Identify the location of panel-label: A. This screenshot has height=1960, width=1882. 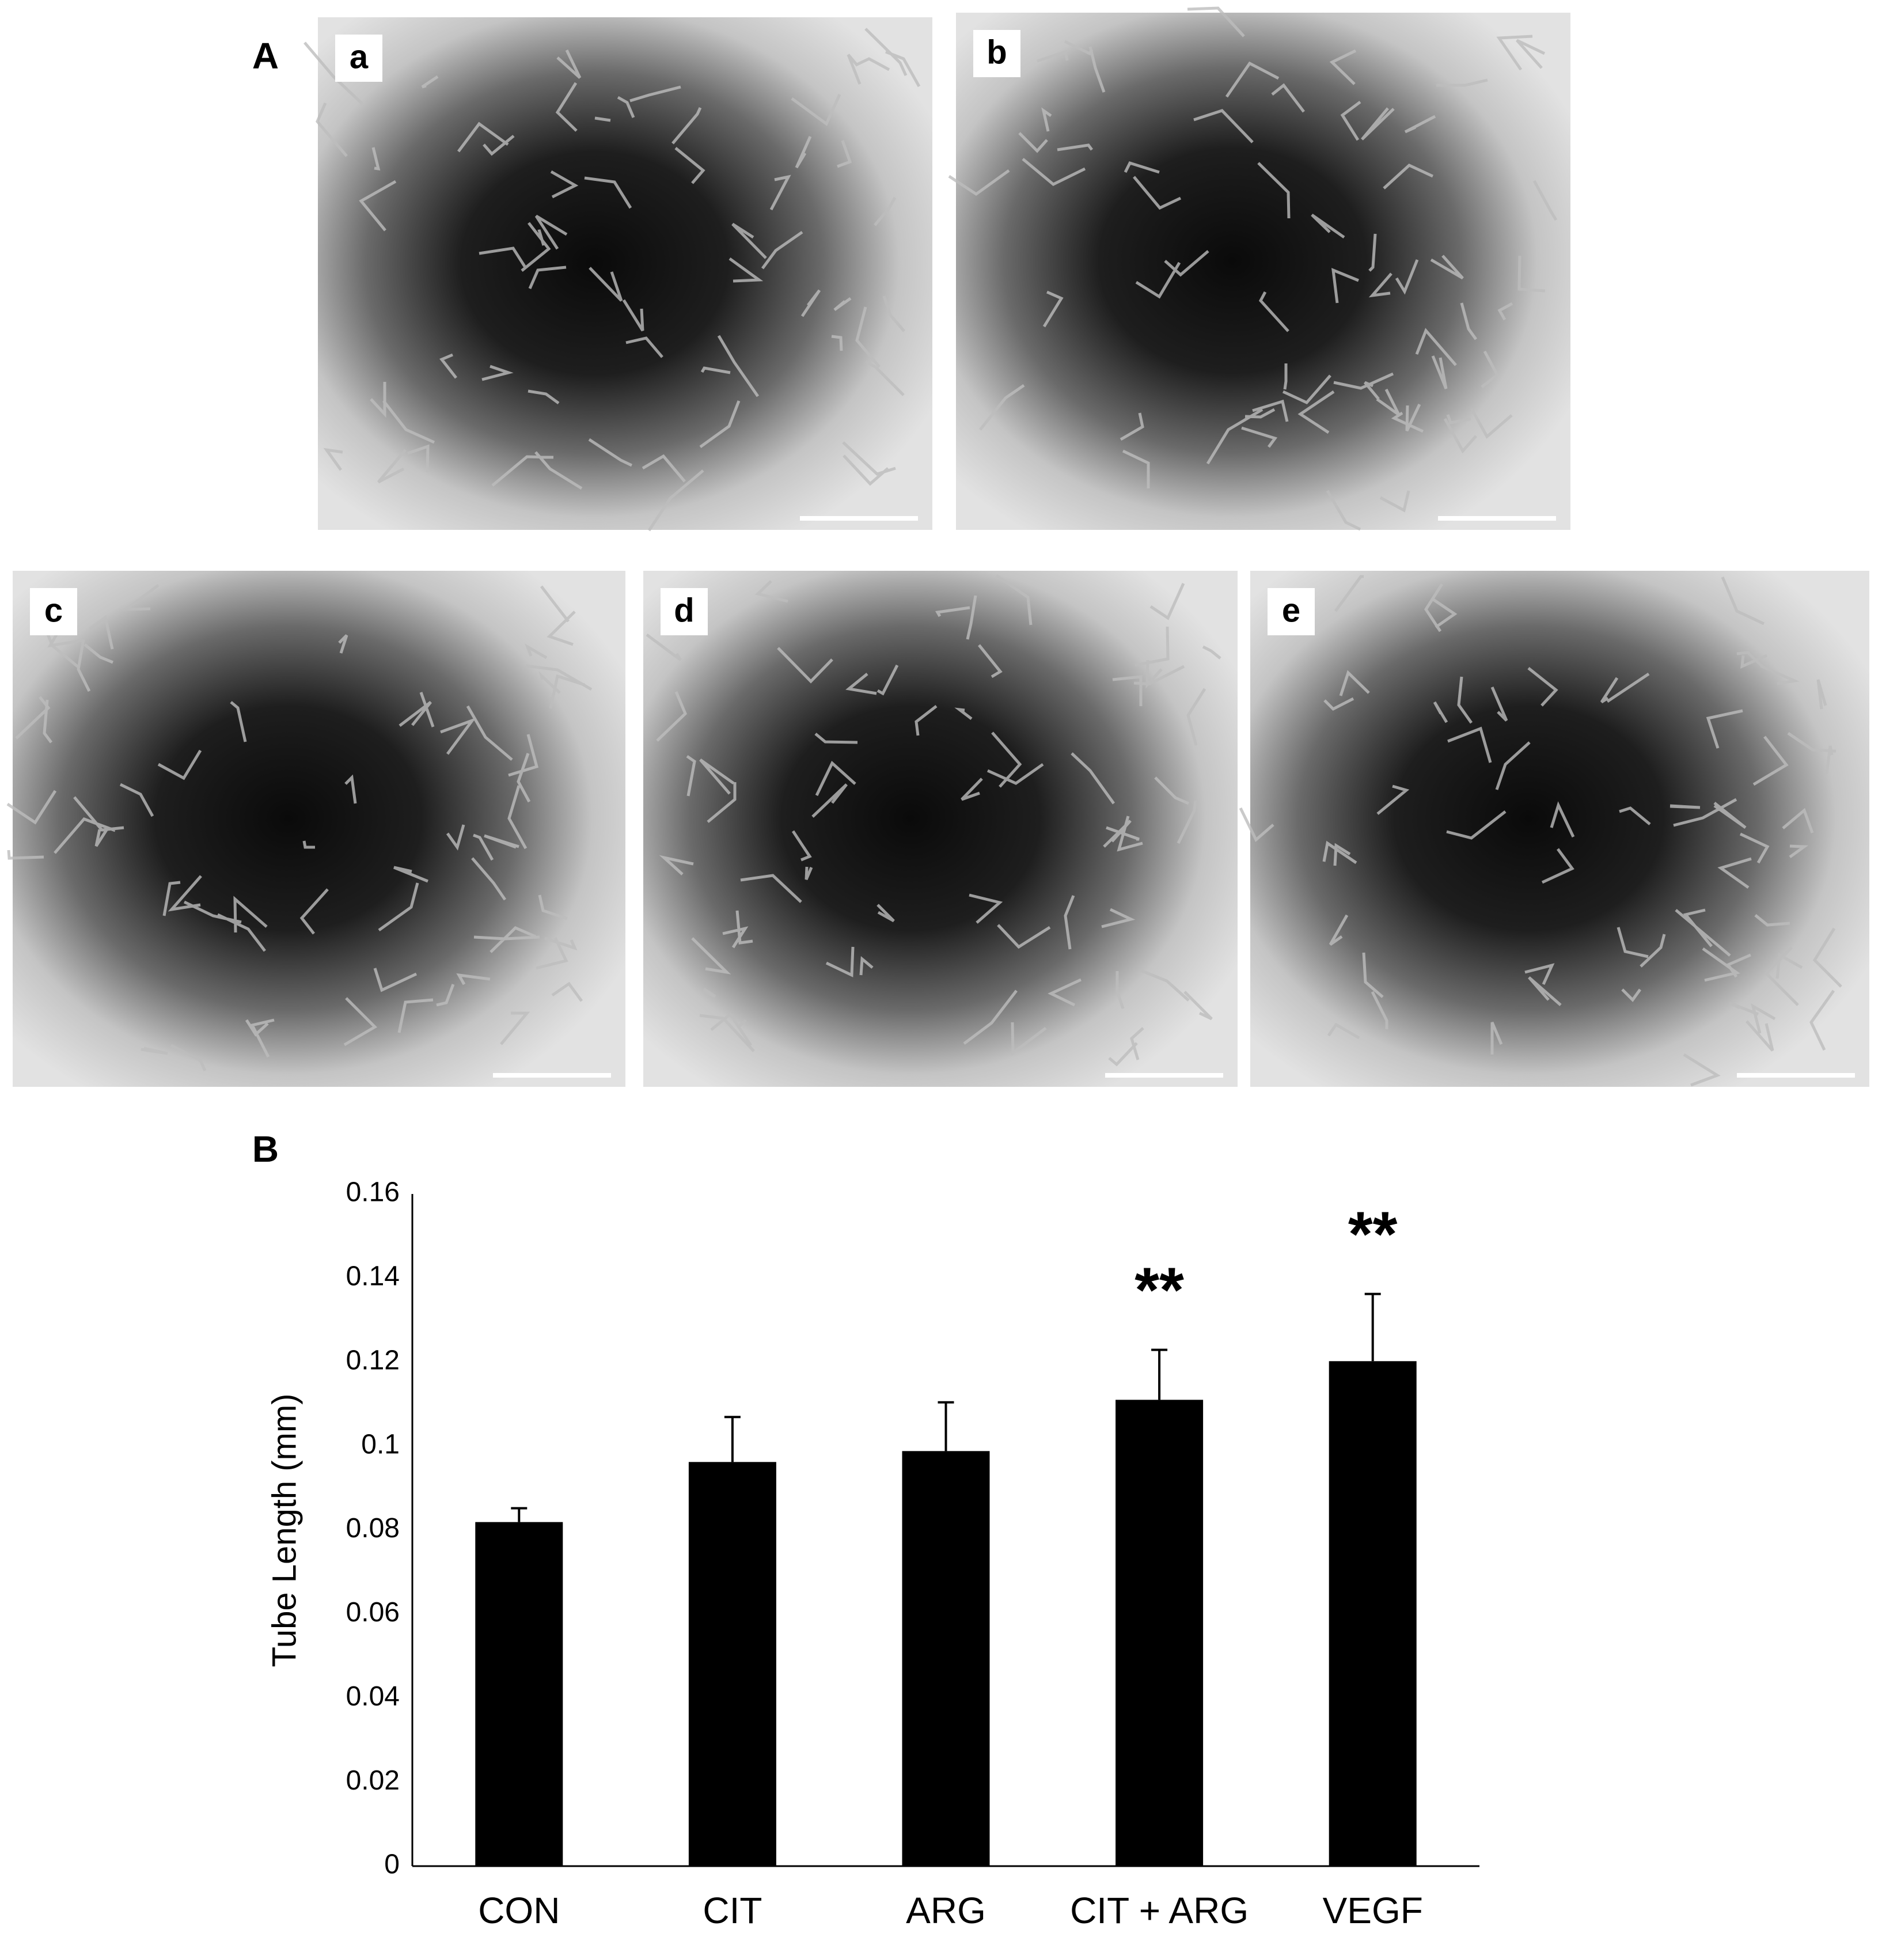
(265, 56).